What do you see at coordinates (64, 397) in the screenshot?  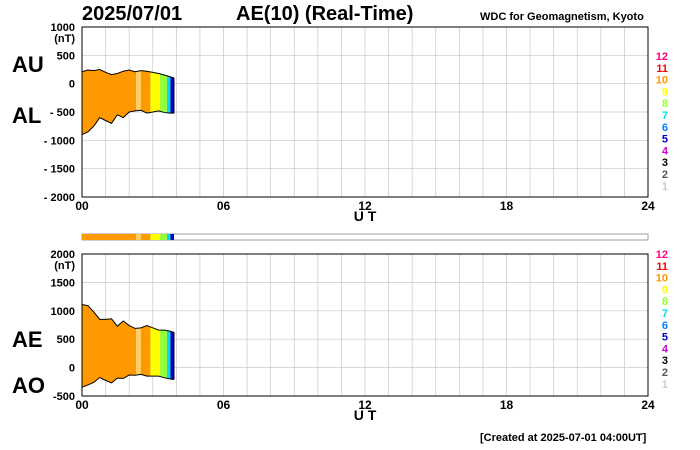 I see `y-tick-label: -500` at bounding box center [64, 397].